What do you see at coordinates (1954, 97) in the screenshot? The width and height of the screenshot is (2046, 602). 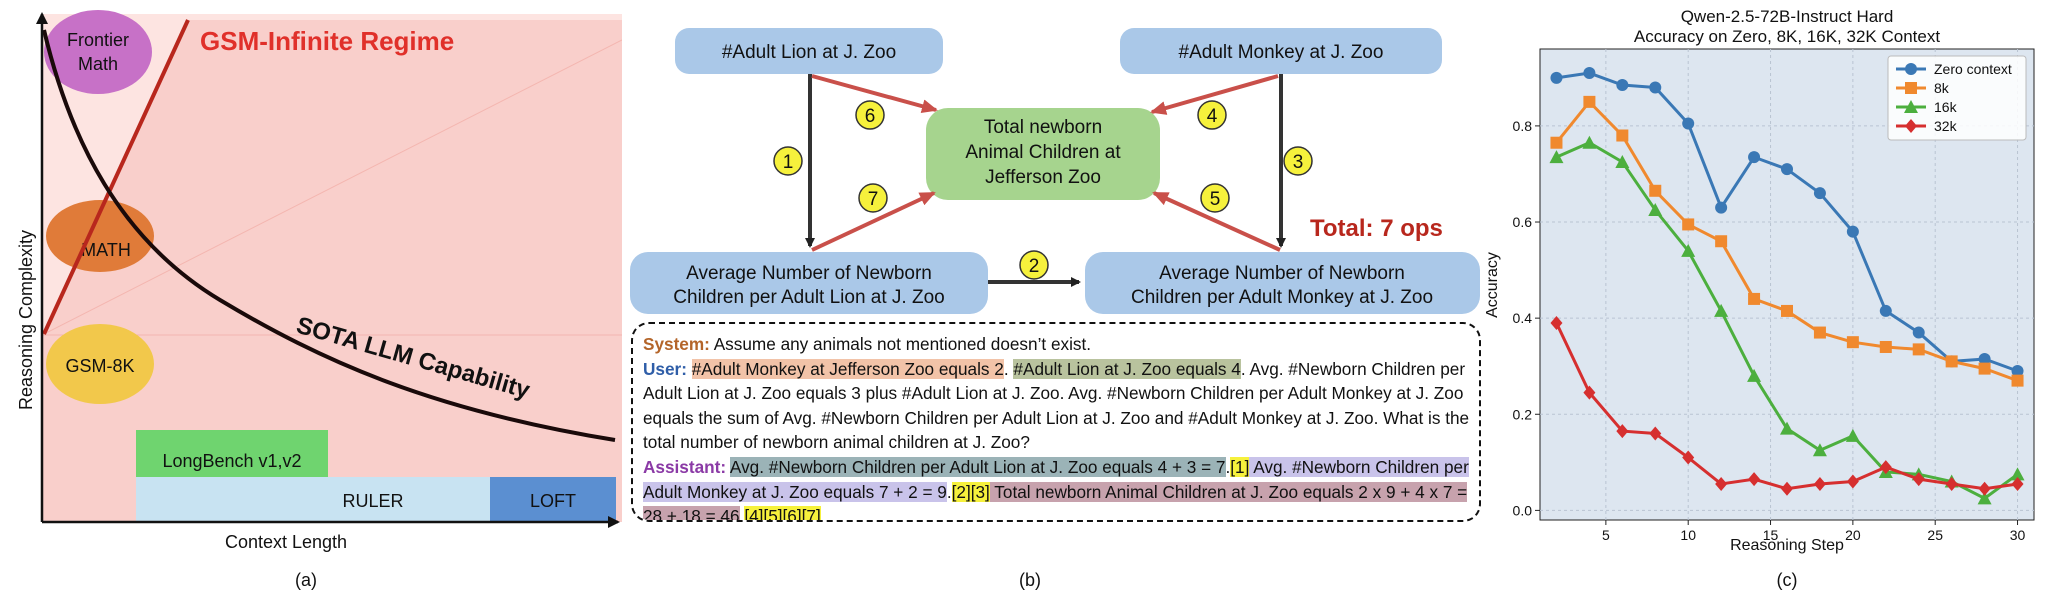 I see `legend: Zero context 8k 16k 32k` at bounding box center [1954, 97].